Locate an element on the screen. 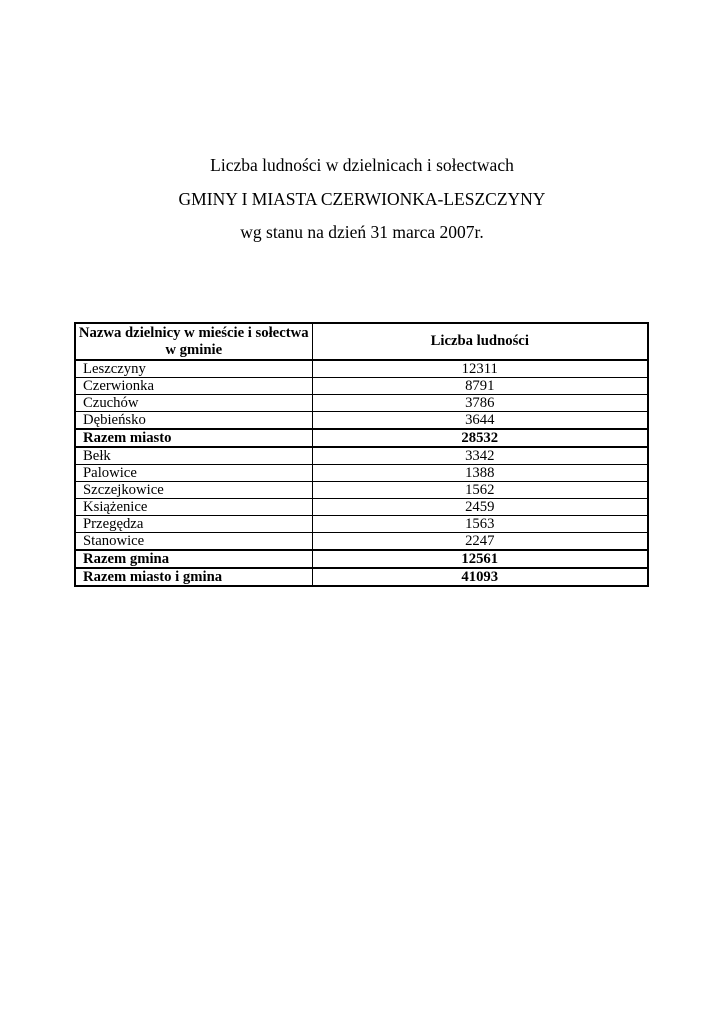 This screenshot has height=1024, width=724. table-row: Czerwionka 8791 is located at coordinates (361, 386).